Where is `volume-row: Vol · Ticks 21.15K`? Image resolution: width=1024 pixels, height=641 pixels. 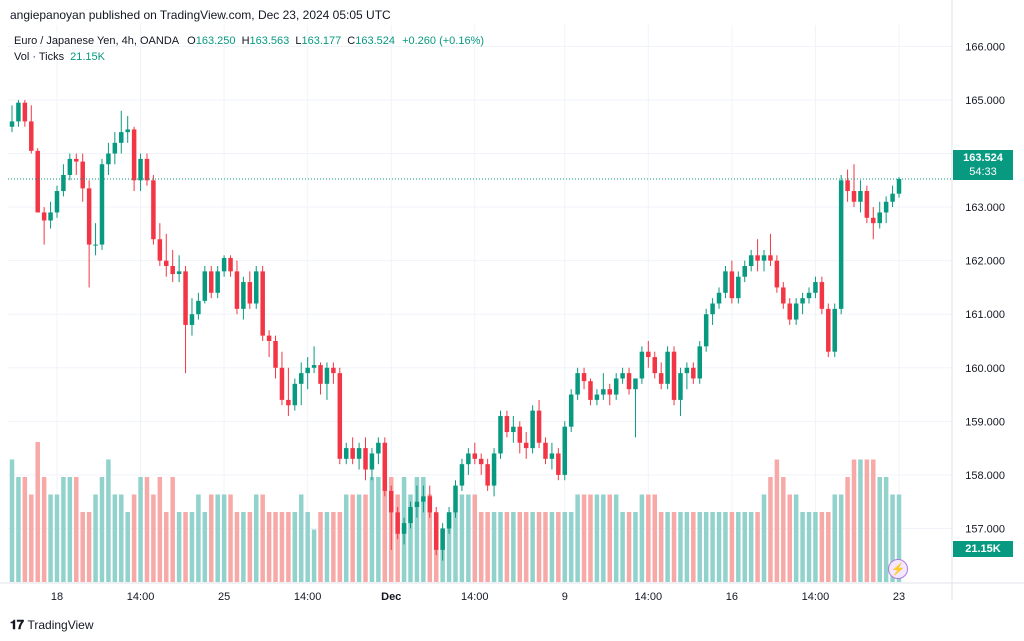
volume-row: Vol · Ticks 21.15K is located at coordinates (249, 57).